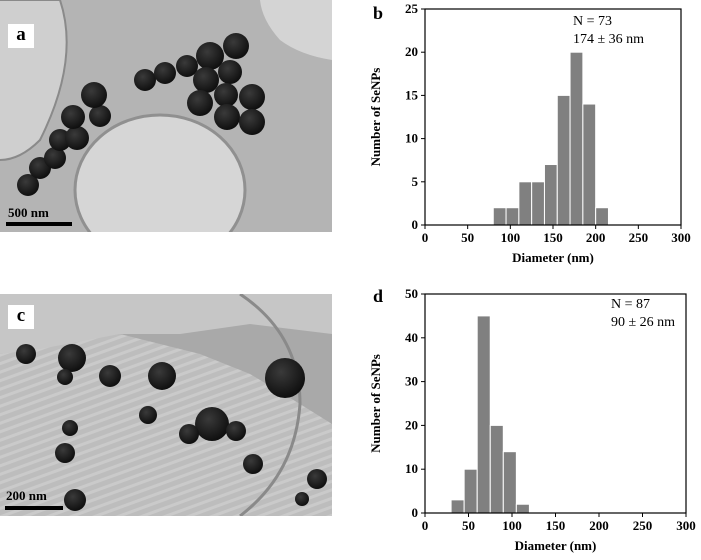 The image size is (701, 560). I want to click on y-tick-label: 30, so click(411, 381).